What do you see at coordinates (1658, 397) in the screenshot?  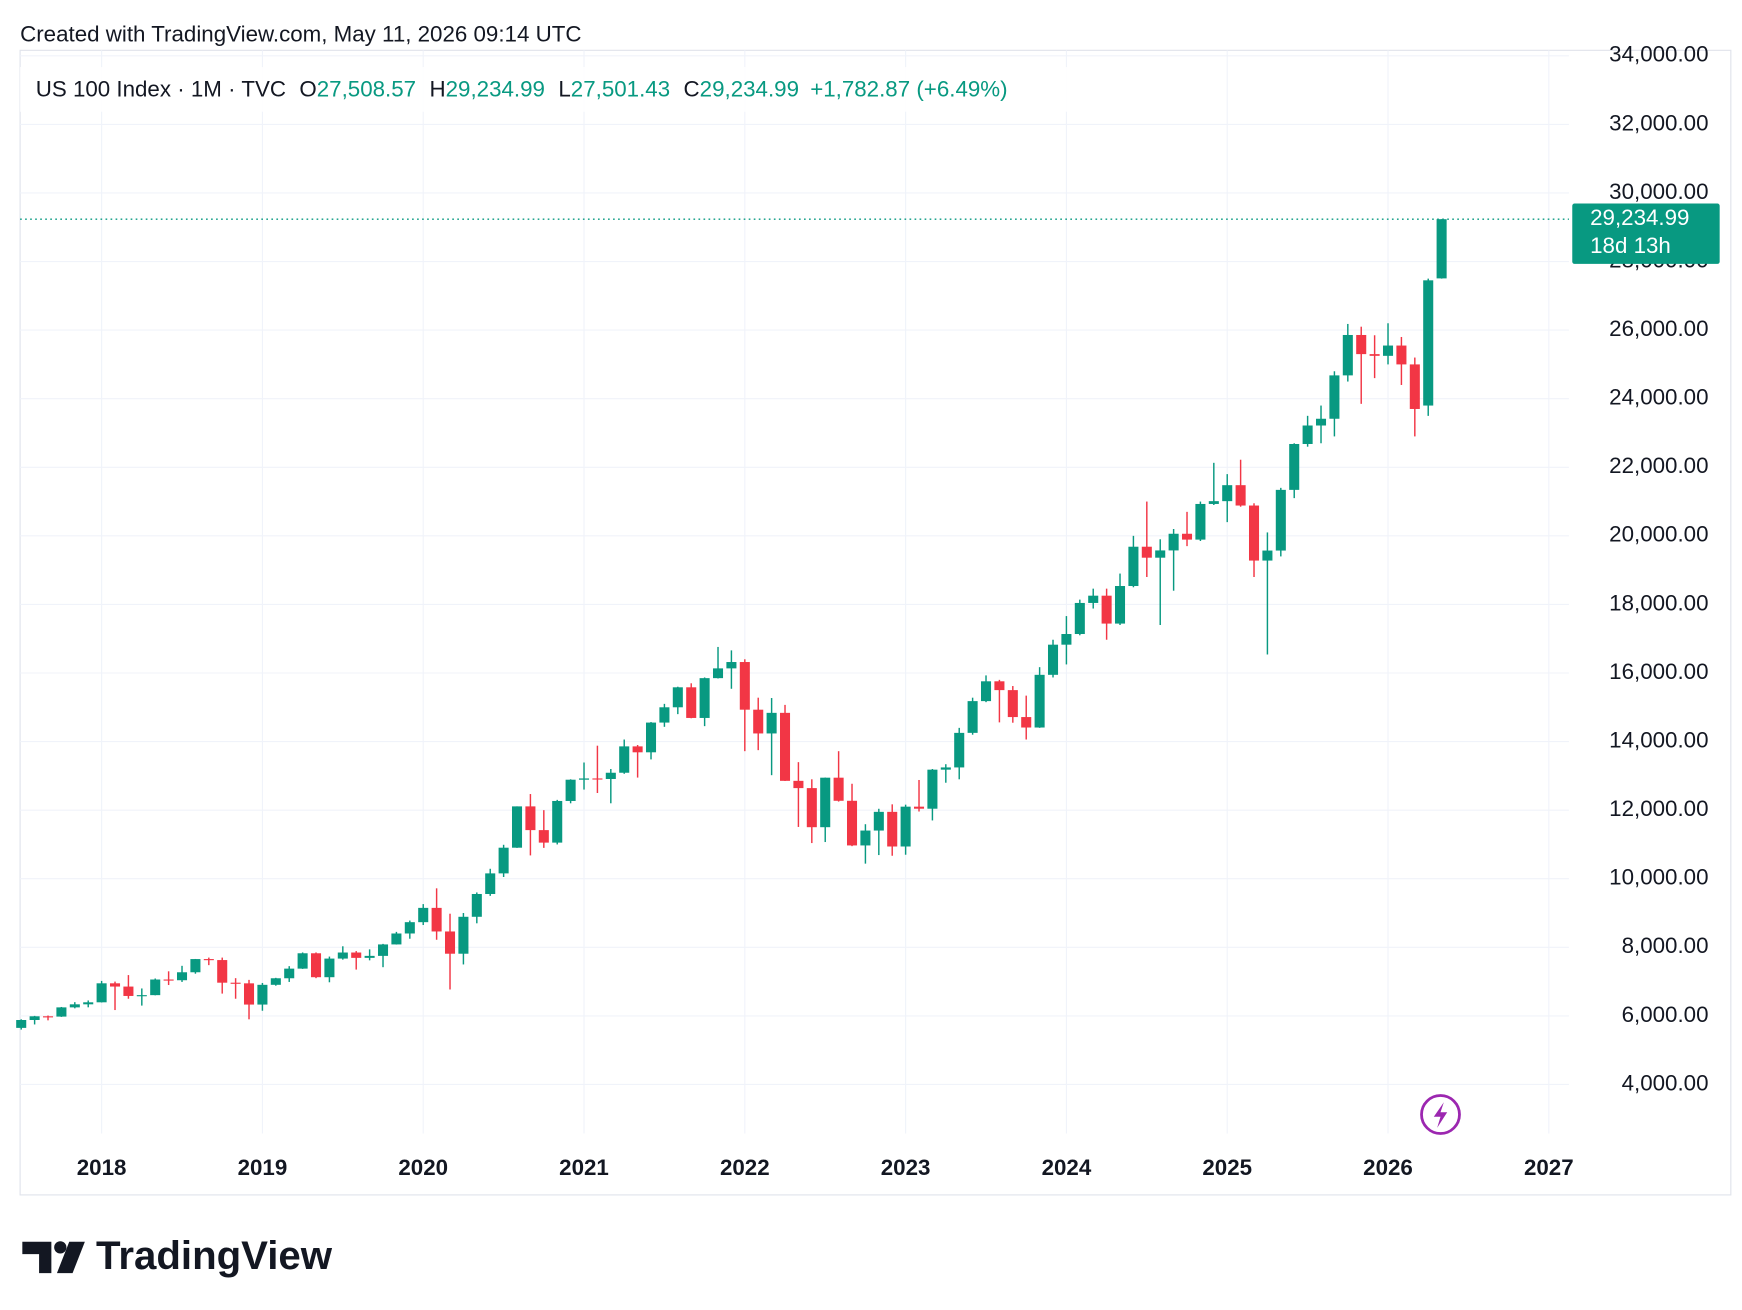 I see `y-tick-label: 24,000.00` at bounding box center [1658, 397].